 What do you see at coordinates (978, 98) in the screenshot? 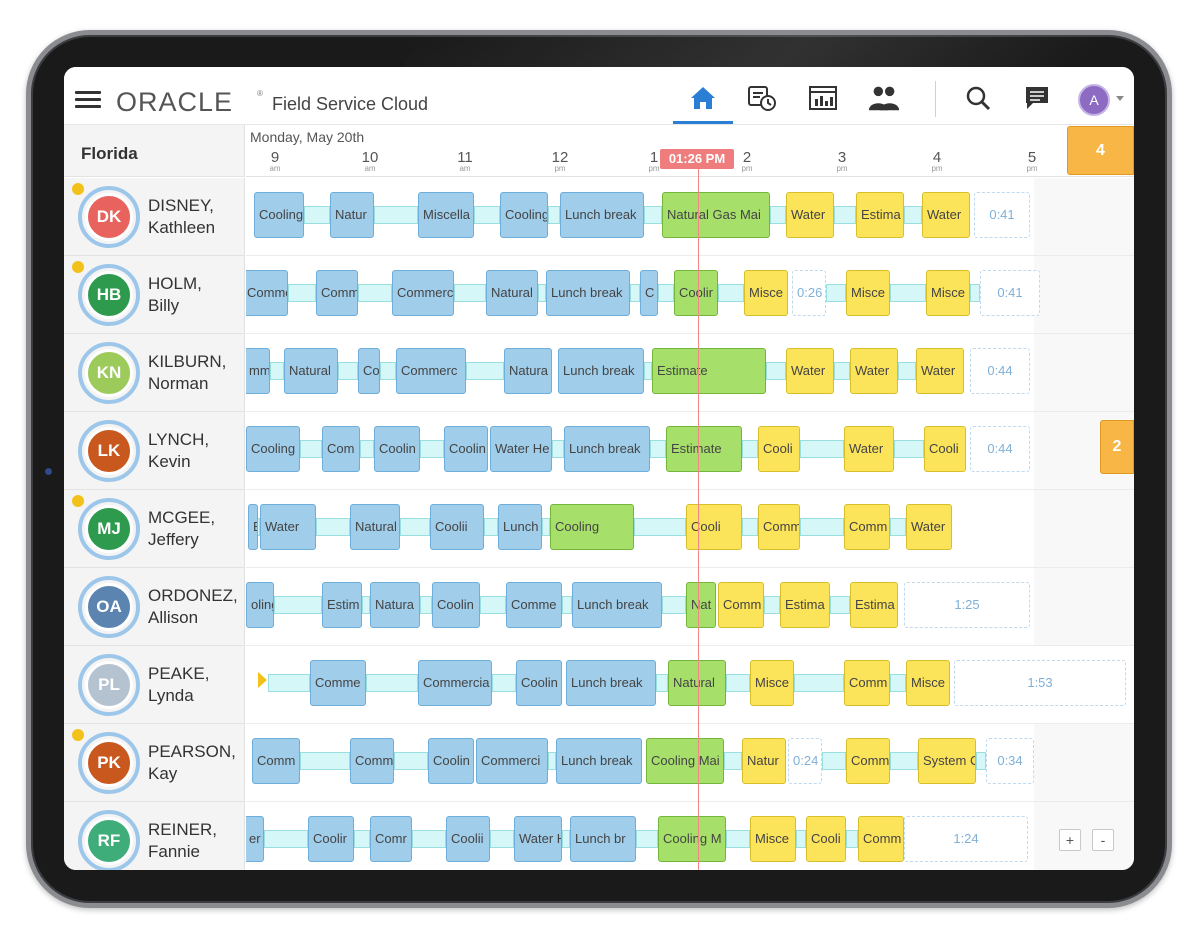
I see `search-icon` at bounding box center [978, 98].